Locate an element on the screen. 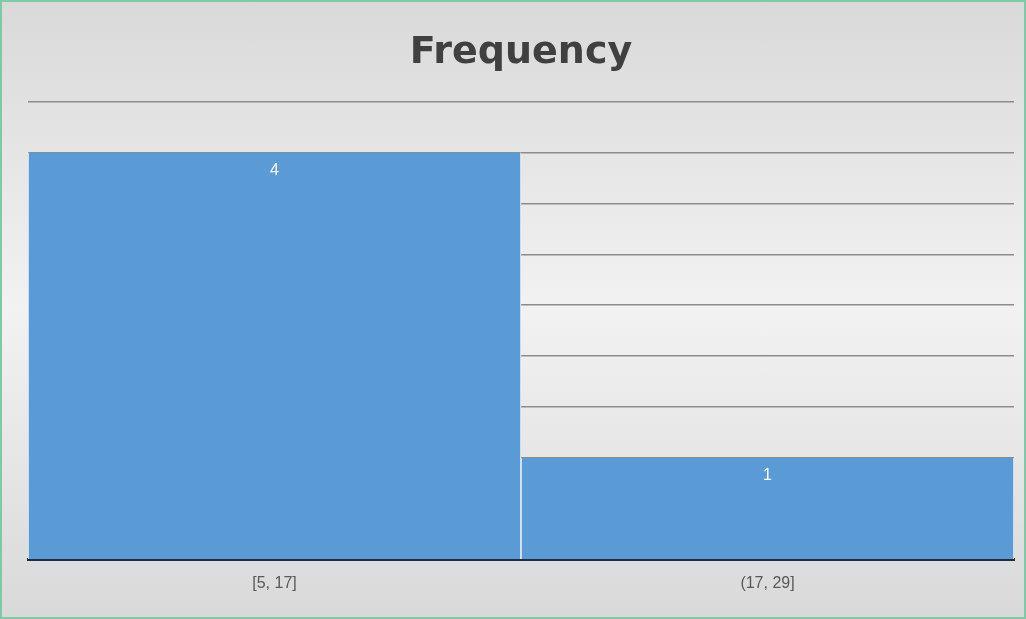 This screenshot has width=1026, height=619. x-tick-label: [5, 17] is located at coordinates (274, 582).